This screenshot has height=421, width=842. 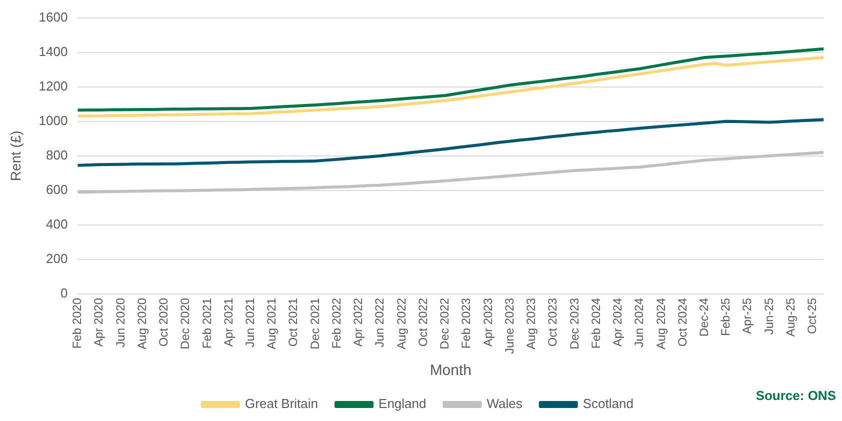 I want to click on x-tick-label: Oct 2020, so click(x=163, y=322).